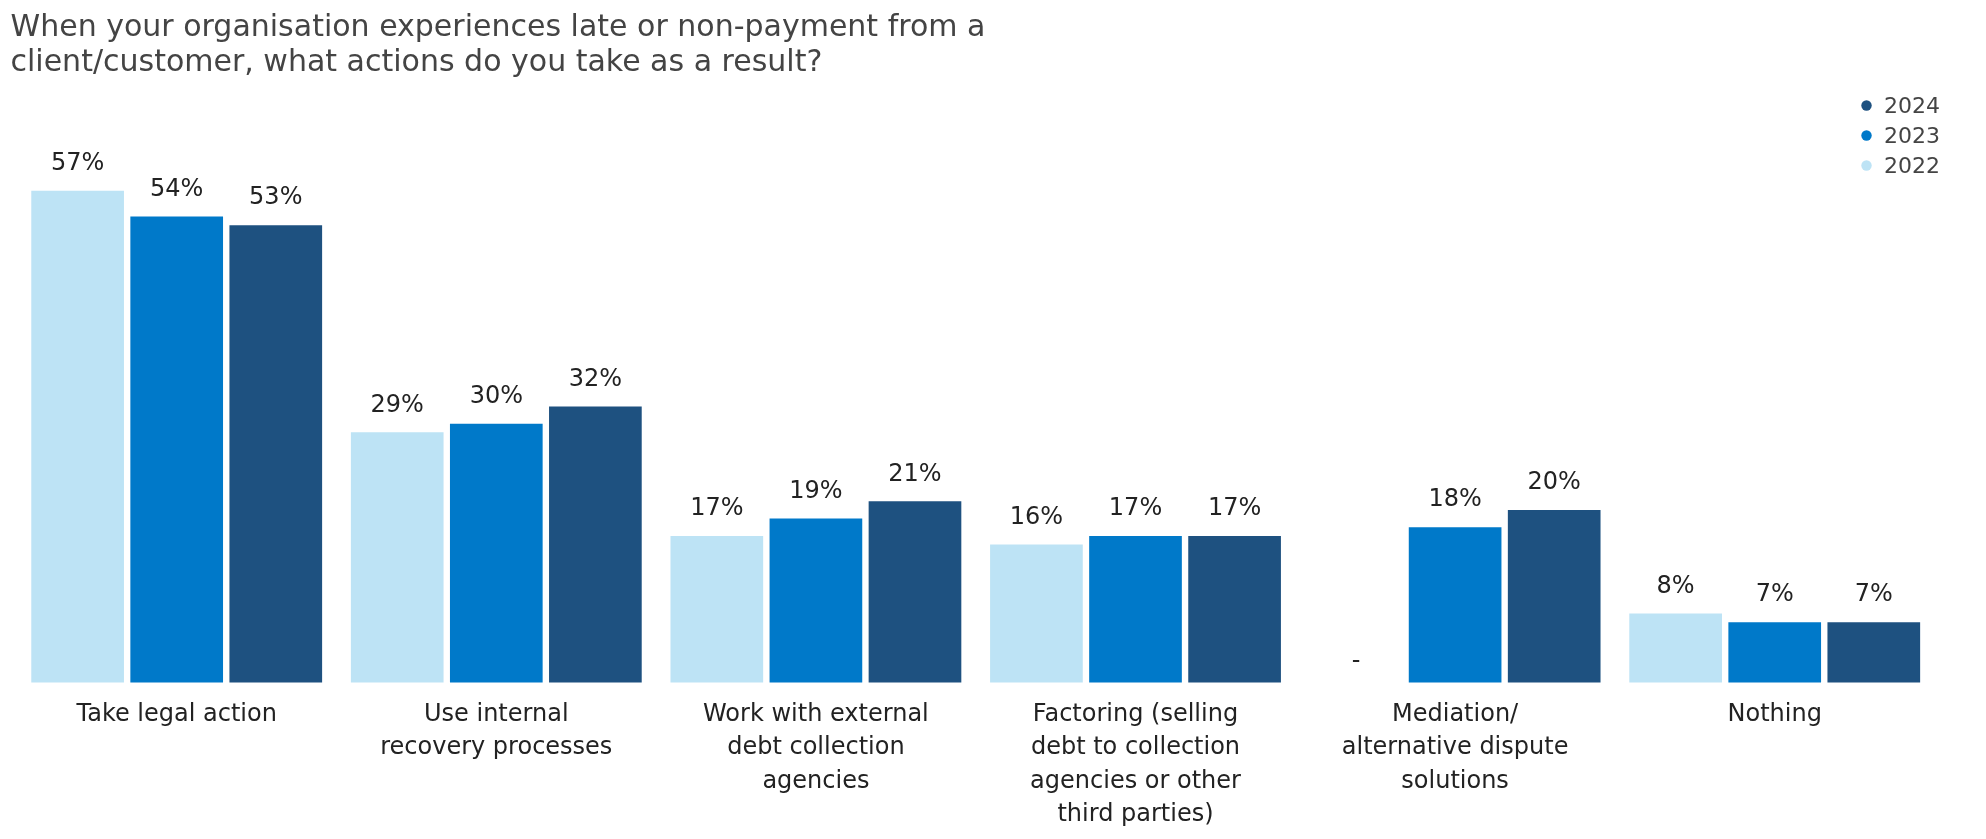  Describe the element at coordinates (498, 42) in the screenshot. I see `chart-title: When your organisation experiences late or non-payment from a client/customer, what actions do you take as a result?` at that location.